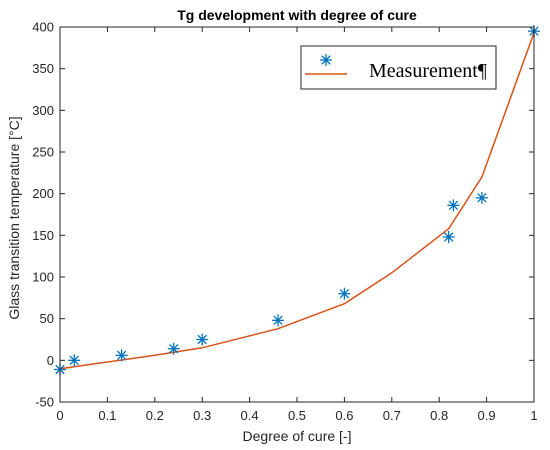 The height and width of the screenshot is (450, 550). What do you see at coordinates (14, 217) in the screenshot?
I see `y-axis-label: Glass transition temperature [°C]` at bounding box center [14, 217].